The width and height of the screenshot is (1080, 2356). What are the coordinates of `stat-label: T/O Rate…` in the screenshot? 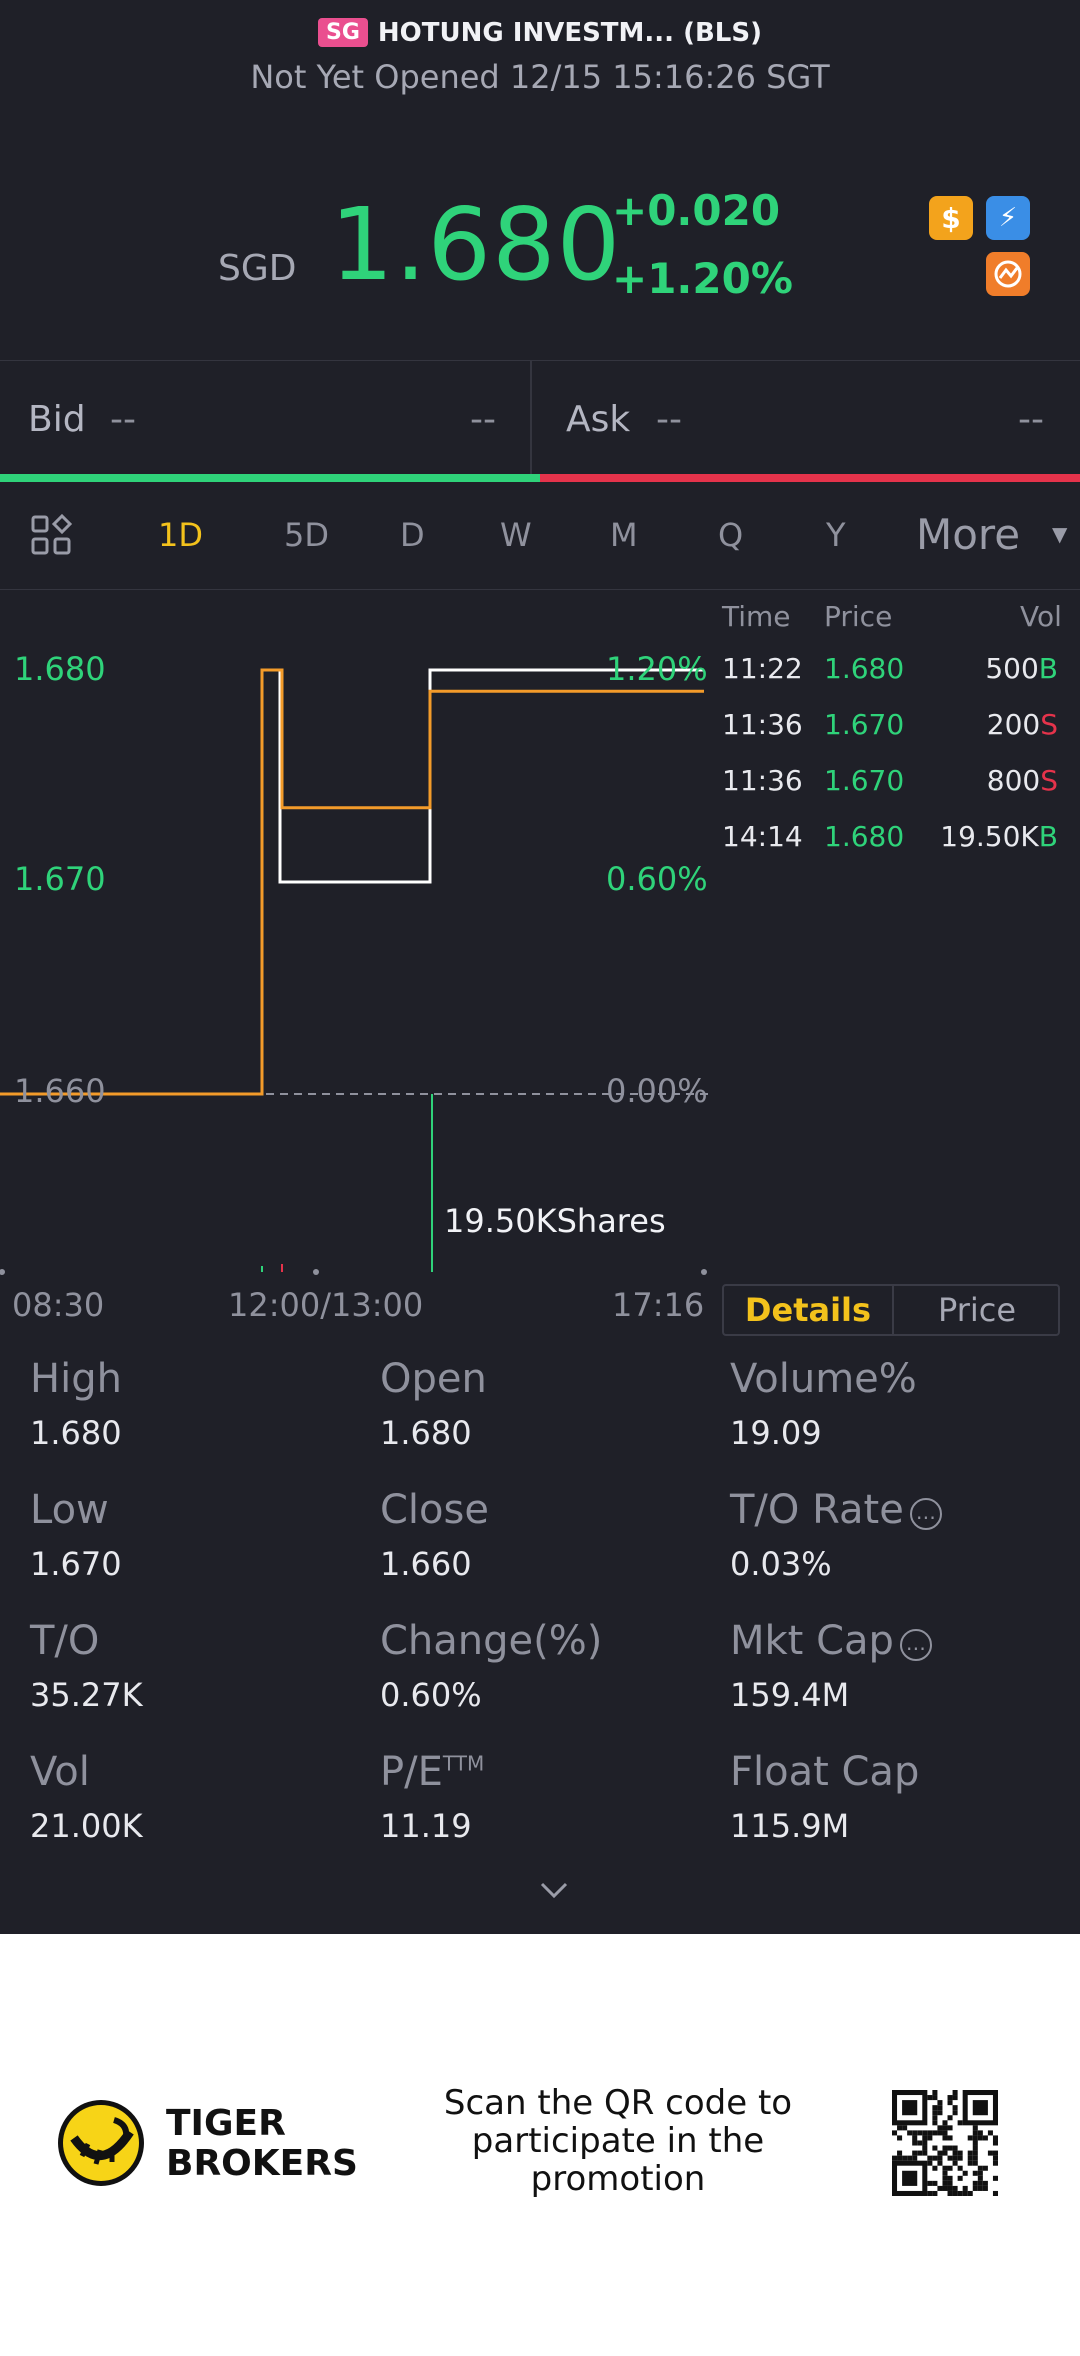 It's located at (836, 1510).